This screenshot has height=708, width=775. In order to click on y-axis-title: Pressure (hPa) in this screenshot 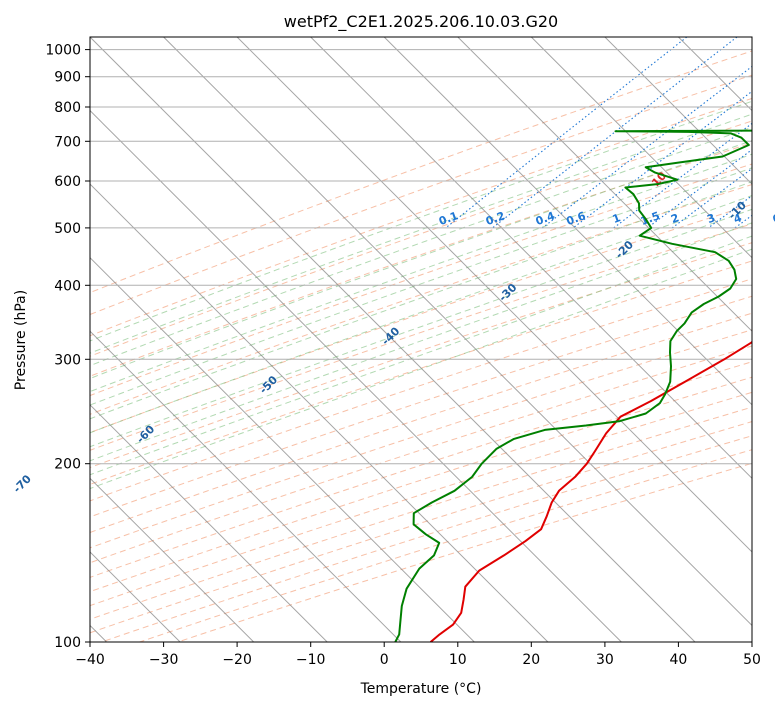, I will do `click(21, 340)`.